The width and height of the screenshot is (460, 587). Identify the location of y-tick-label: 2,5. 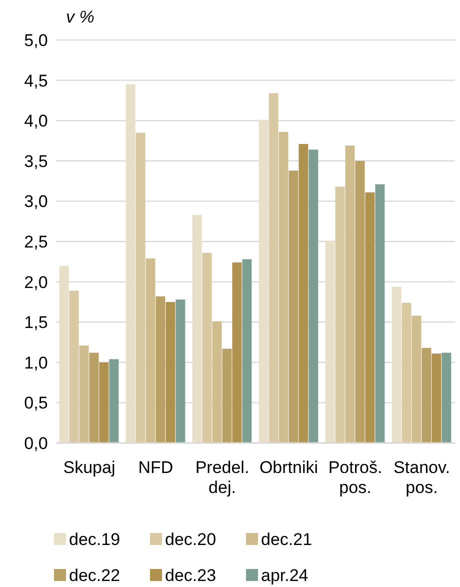
(36, 242).